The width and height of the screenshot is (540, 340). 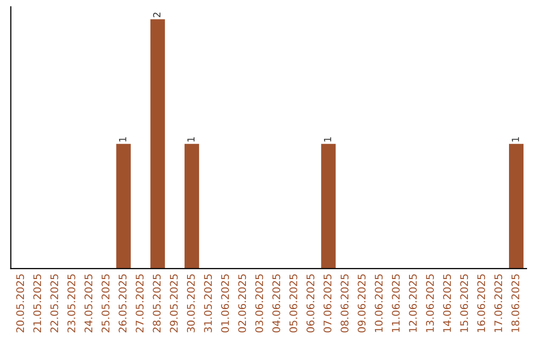 What do you see at coordinates (20, 303) in the screenshot?
I see `x-tick-label: 20.05.2025` at bounding box center [20, 303].